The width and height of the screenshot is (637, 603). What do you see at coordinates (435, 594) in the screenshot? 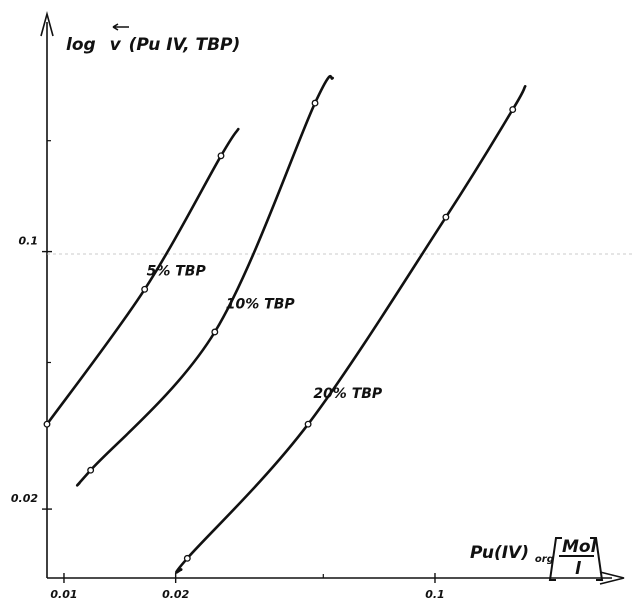
I see `x-tick-label-2: 0.1` at bounding box center [435, 594].